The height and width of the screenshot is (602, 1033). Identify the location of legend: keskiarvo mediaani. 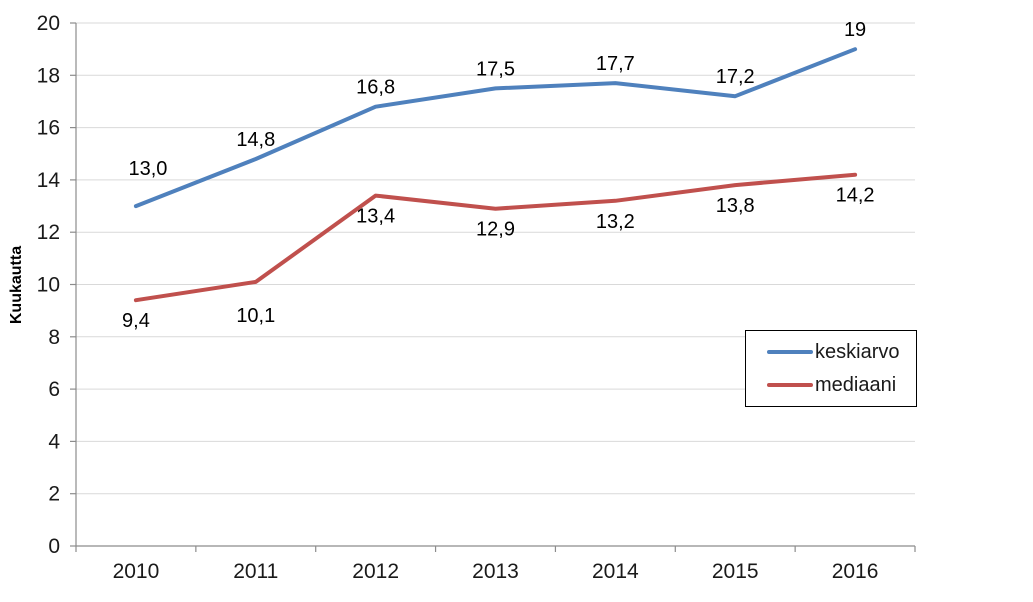
(831, 368).